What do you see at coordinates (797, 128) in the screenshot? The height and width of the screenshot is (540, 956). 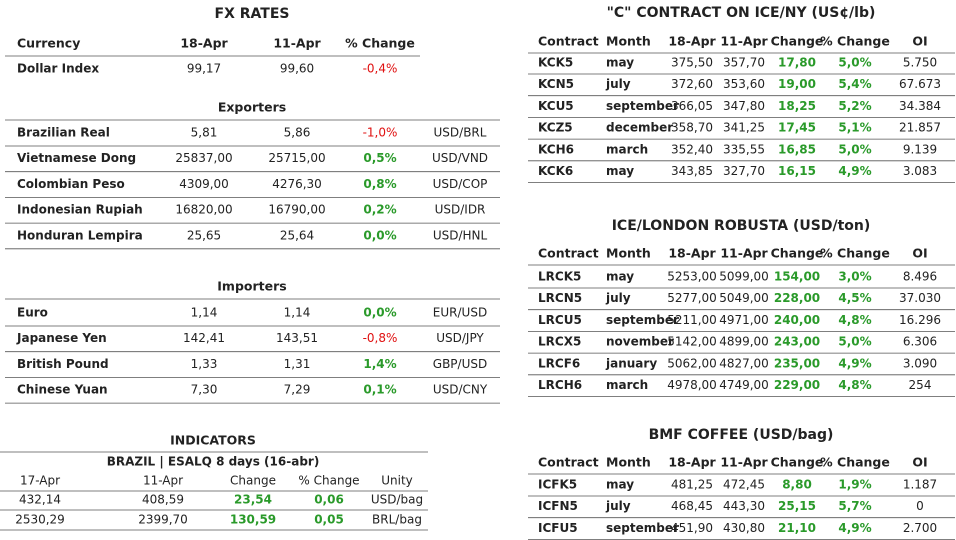 I see `cell: 17,45` at bounding box center [797, 128].